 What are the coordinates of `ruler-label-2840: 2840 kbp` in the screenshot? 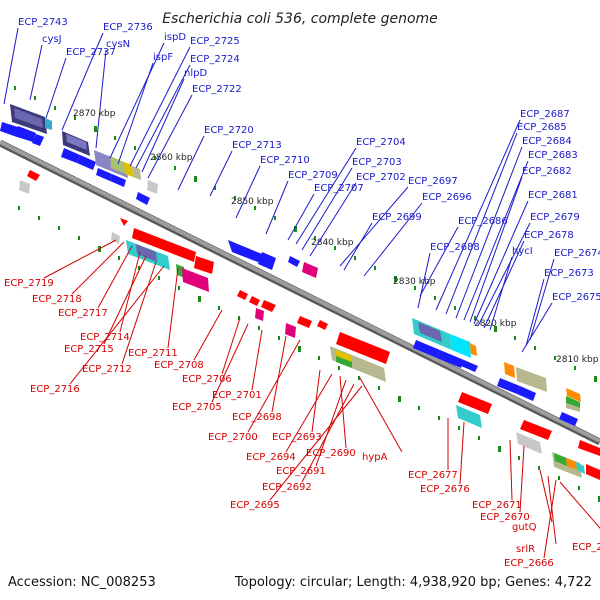 It's located at (332, 243).